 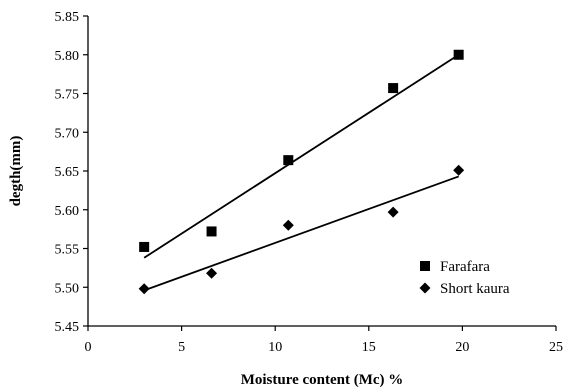 I want to click on y-tick-label: 5.65, so click(x=67, y=172).